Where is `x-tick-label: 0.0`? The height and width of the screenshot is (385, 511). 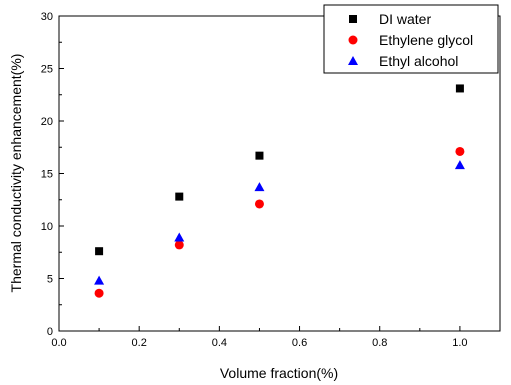
x-tick-label: 0.0 is located at coordinates (58, 343).